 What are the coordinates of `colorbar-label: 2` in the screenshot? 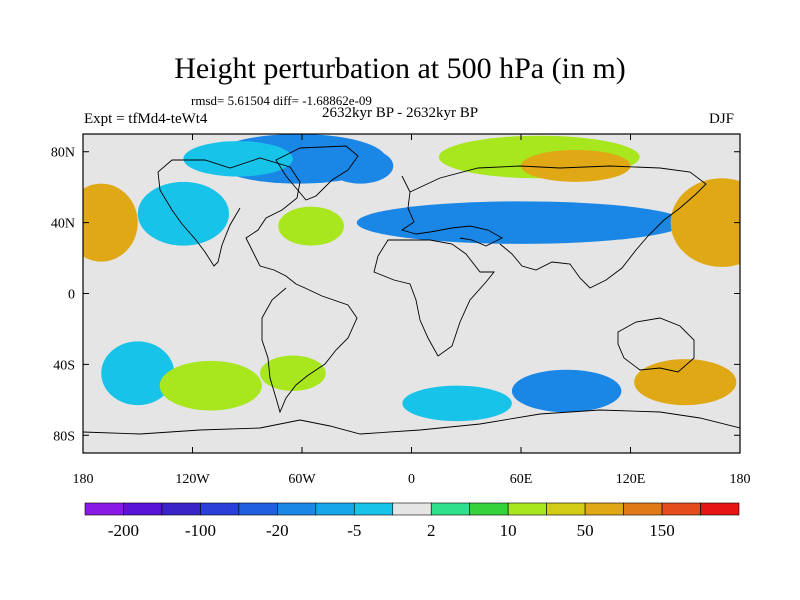 It's located at (431, 530).